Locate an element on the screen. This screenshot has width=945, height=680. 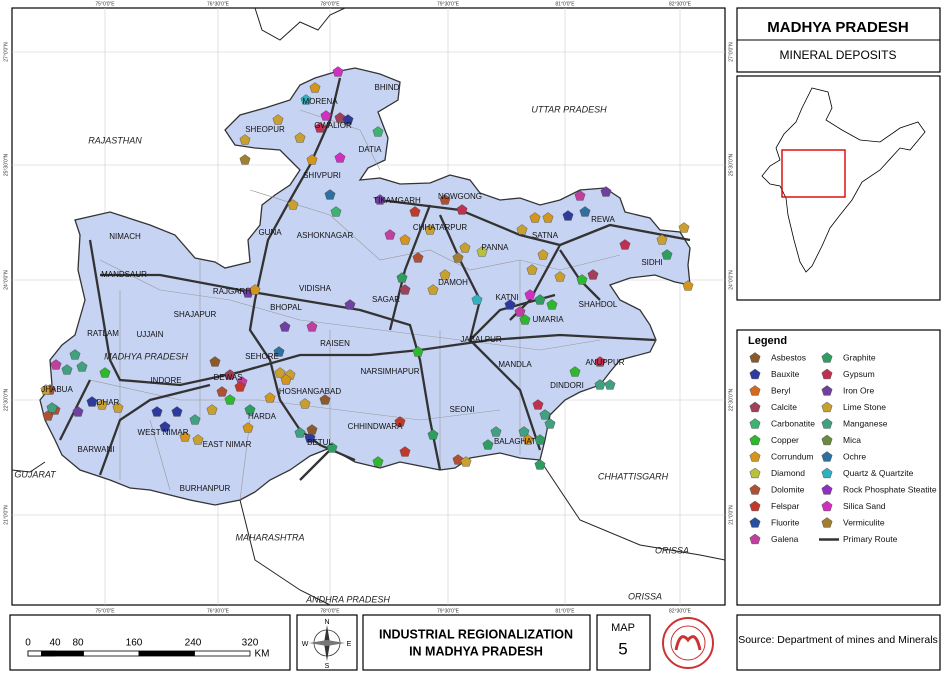
district-label: BARWANI is located at coordinates (96, 449).